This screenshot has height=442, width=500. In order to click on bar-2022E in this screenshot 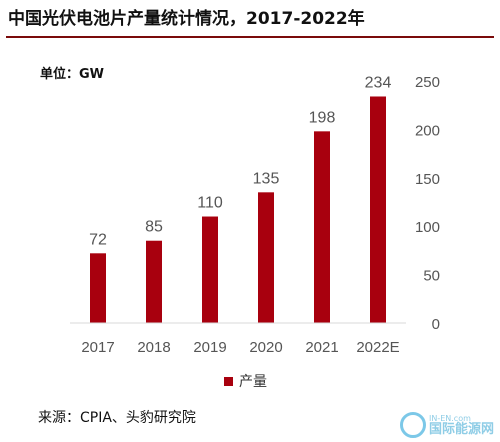, I will do `click(378, 209)`.